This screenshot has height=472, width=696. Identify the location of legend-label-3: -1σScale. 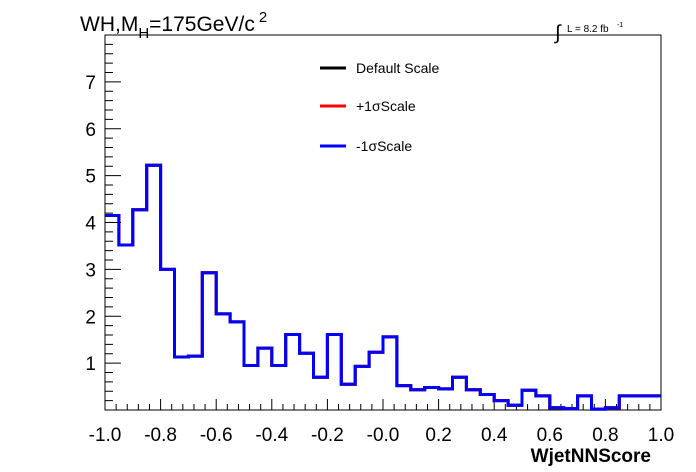
(384, 146).